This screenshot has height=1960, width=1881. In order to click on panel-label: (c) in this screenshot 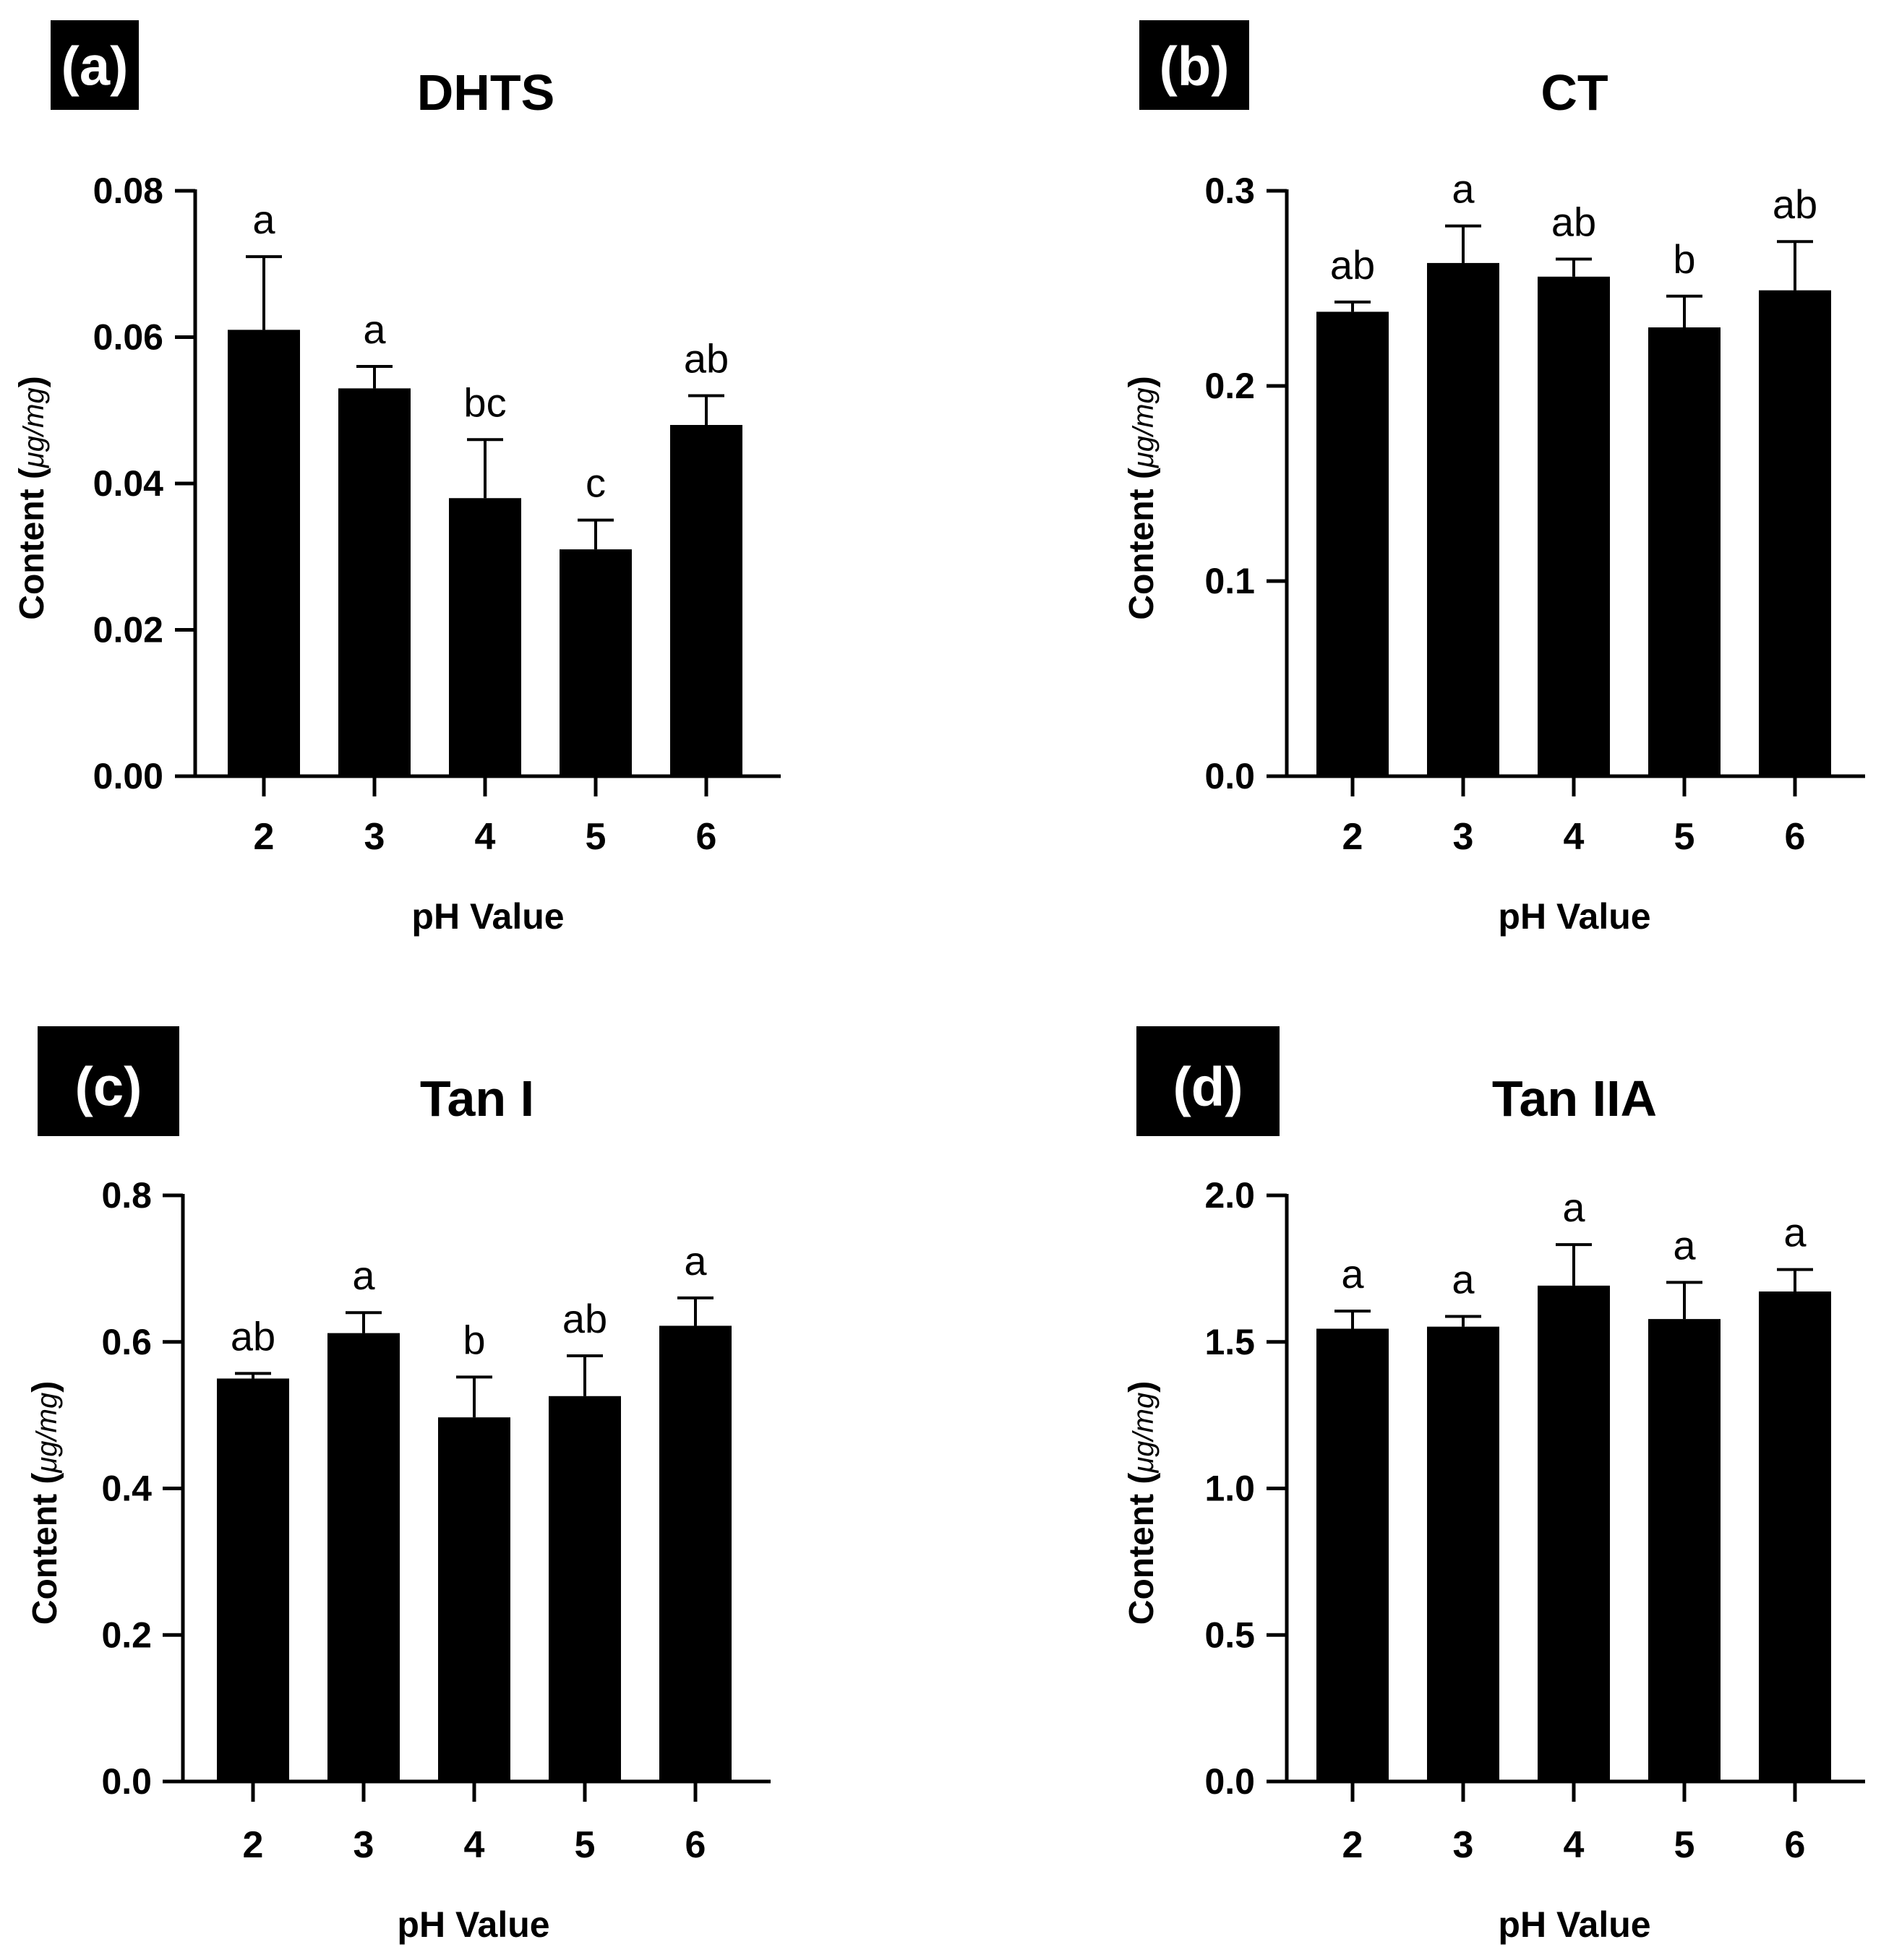, I will do `click(108, 1086)`.